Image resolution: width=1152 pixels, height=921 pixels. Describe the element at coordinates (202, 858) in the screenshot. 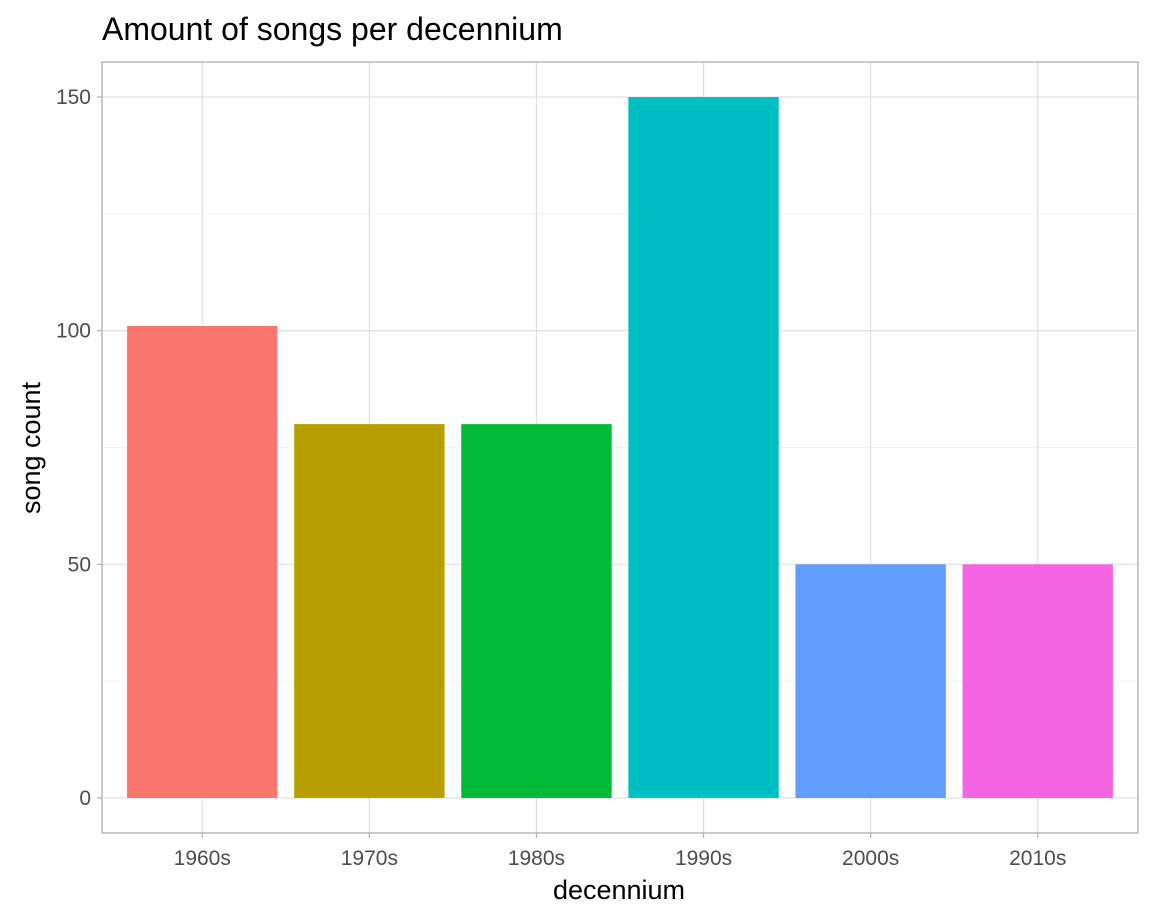

I see `x-tick-label-1960s: 1960s` at that location.